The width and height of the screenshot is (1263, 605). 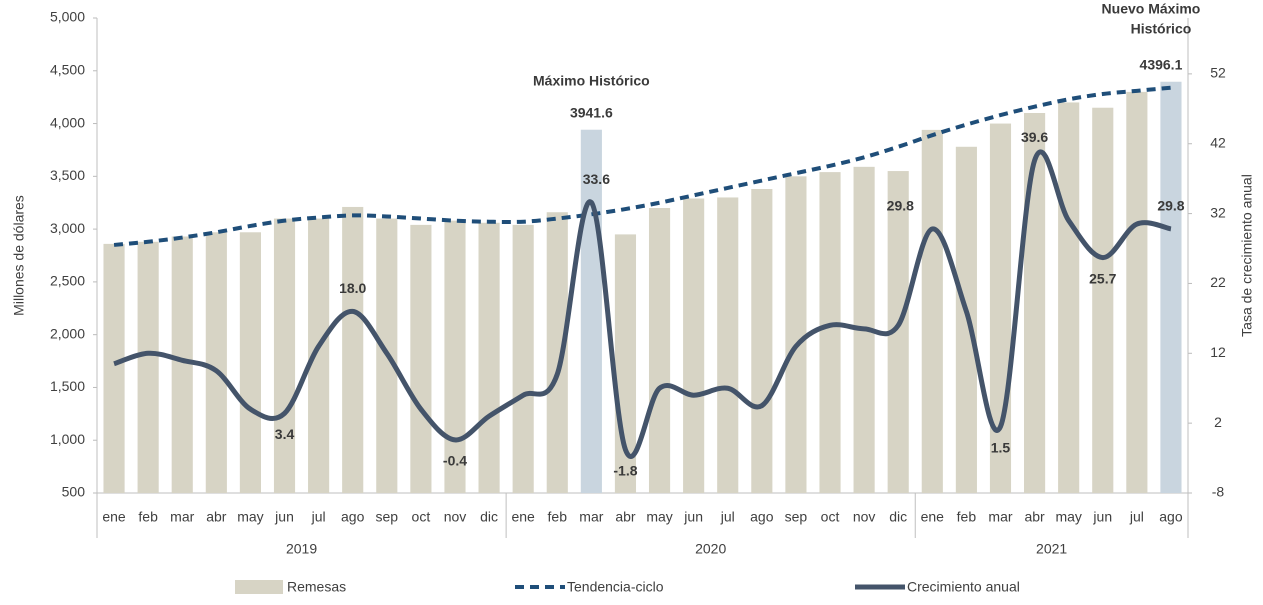 What do you see at coordinates (67, 228) in the screenshot?
I see `y-tick-label: 3,000` at bounding box center [67, 228].